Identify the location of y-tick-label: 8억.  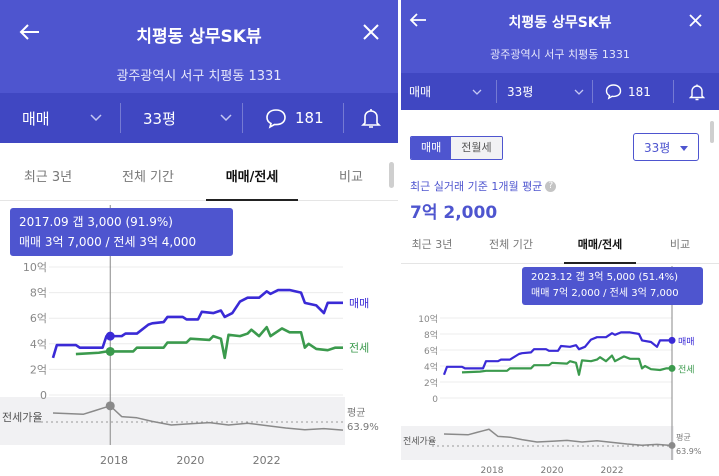
(38, 293).